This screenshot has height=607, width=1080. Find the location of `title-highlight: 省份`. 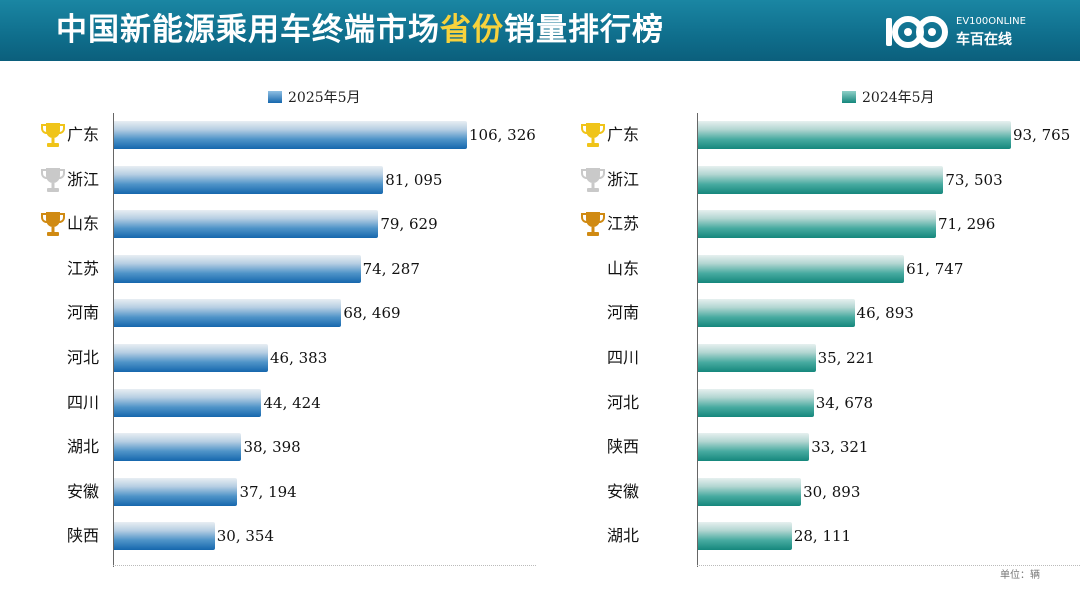

title-highlight: 省份 is located at coordinates (472, 30).